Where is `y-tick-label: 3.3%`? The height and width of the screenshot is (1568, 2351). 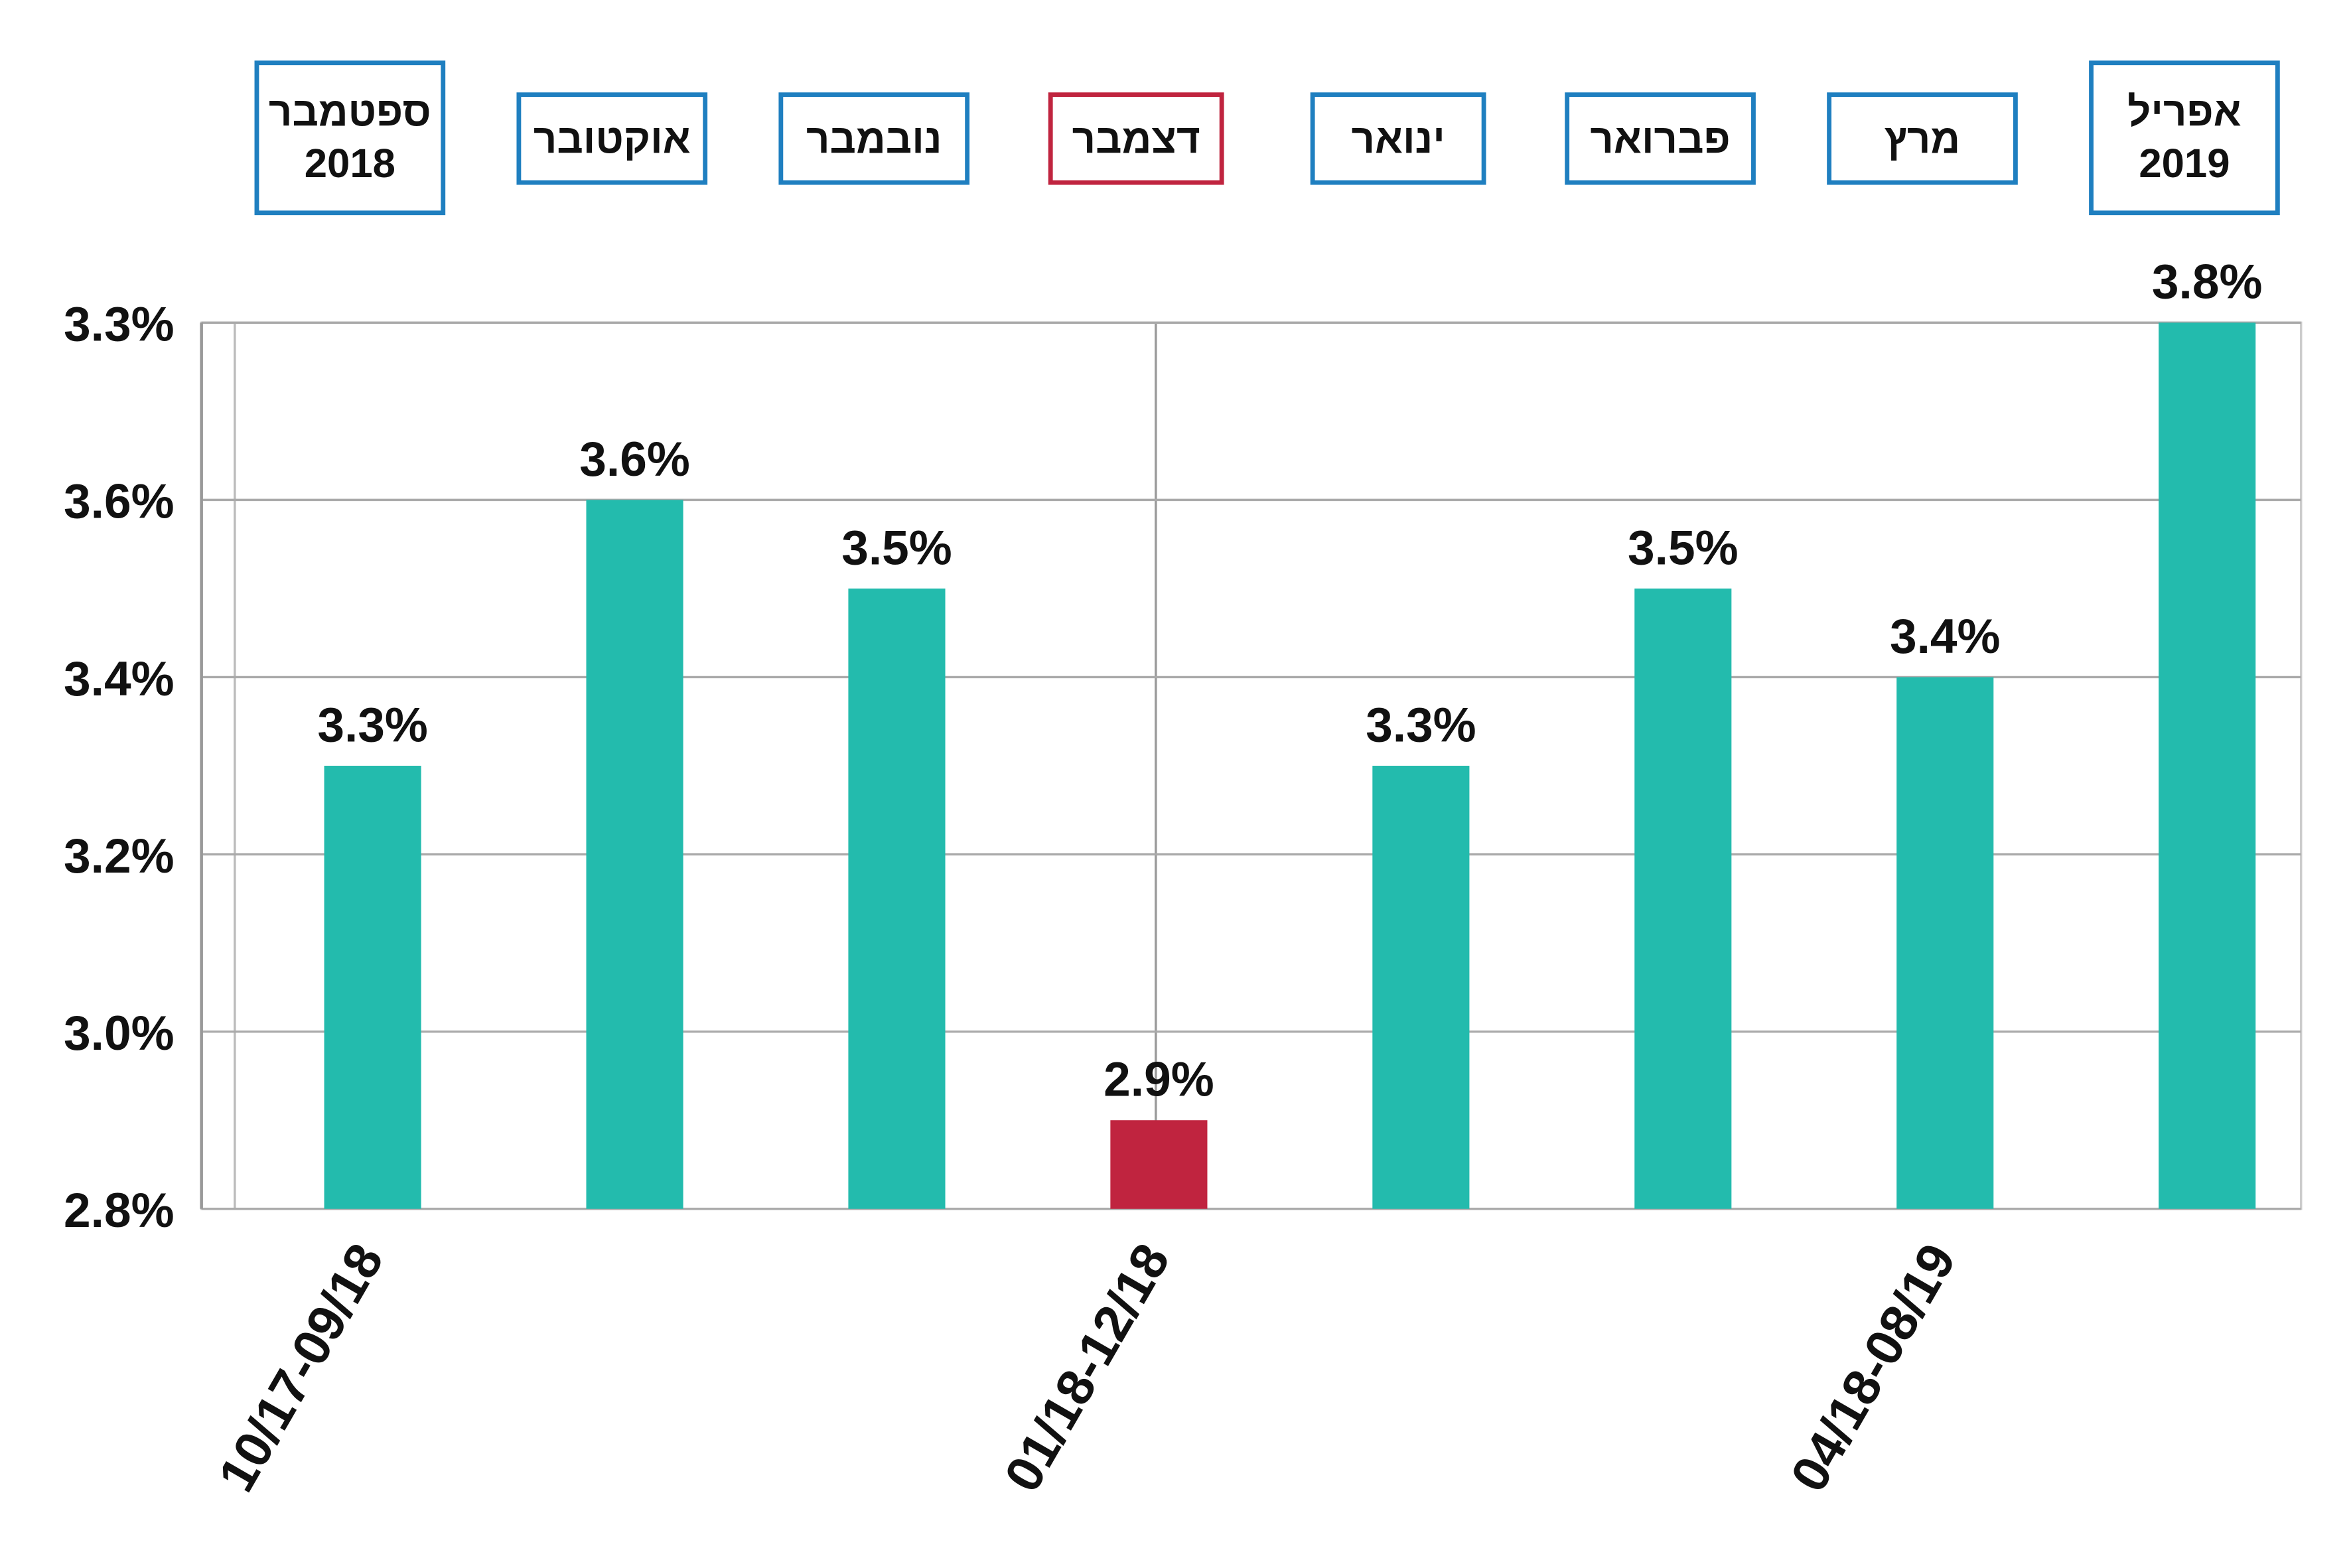 y-tick-label: 3.3% is located at coordinates (119, 325).